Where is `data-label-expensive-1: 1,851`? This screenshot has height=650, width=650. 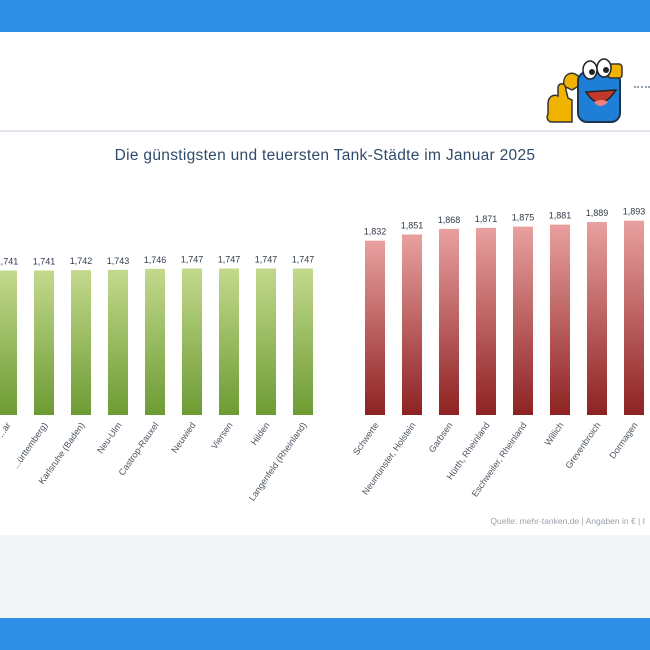 data-label-expensive-1: 1,851 is located at coordinates (412, 225).